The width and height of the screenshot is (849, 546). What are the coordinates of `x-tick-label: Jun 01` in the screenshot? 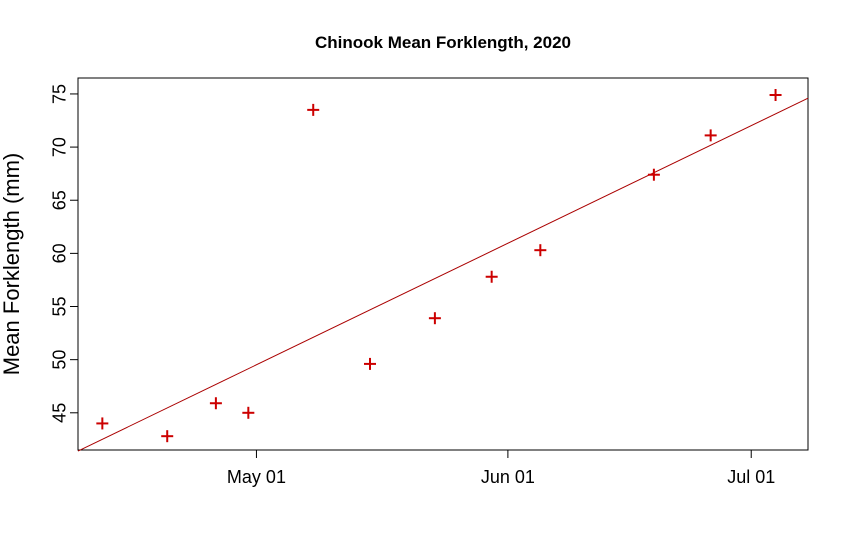 It's located at (508, 477).